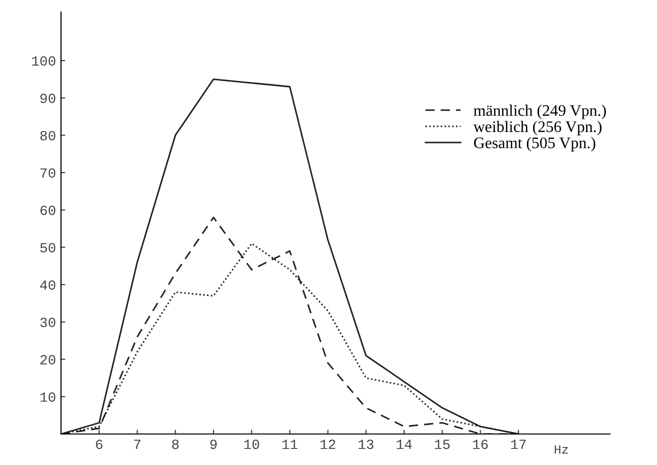  I want to click on x-tick-label: 14, so click(404, 444).